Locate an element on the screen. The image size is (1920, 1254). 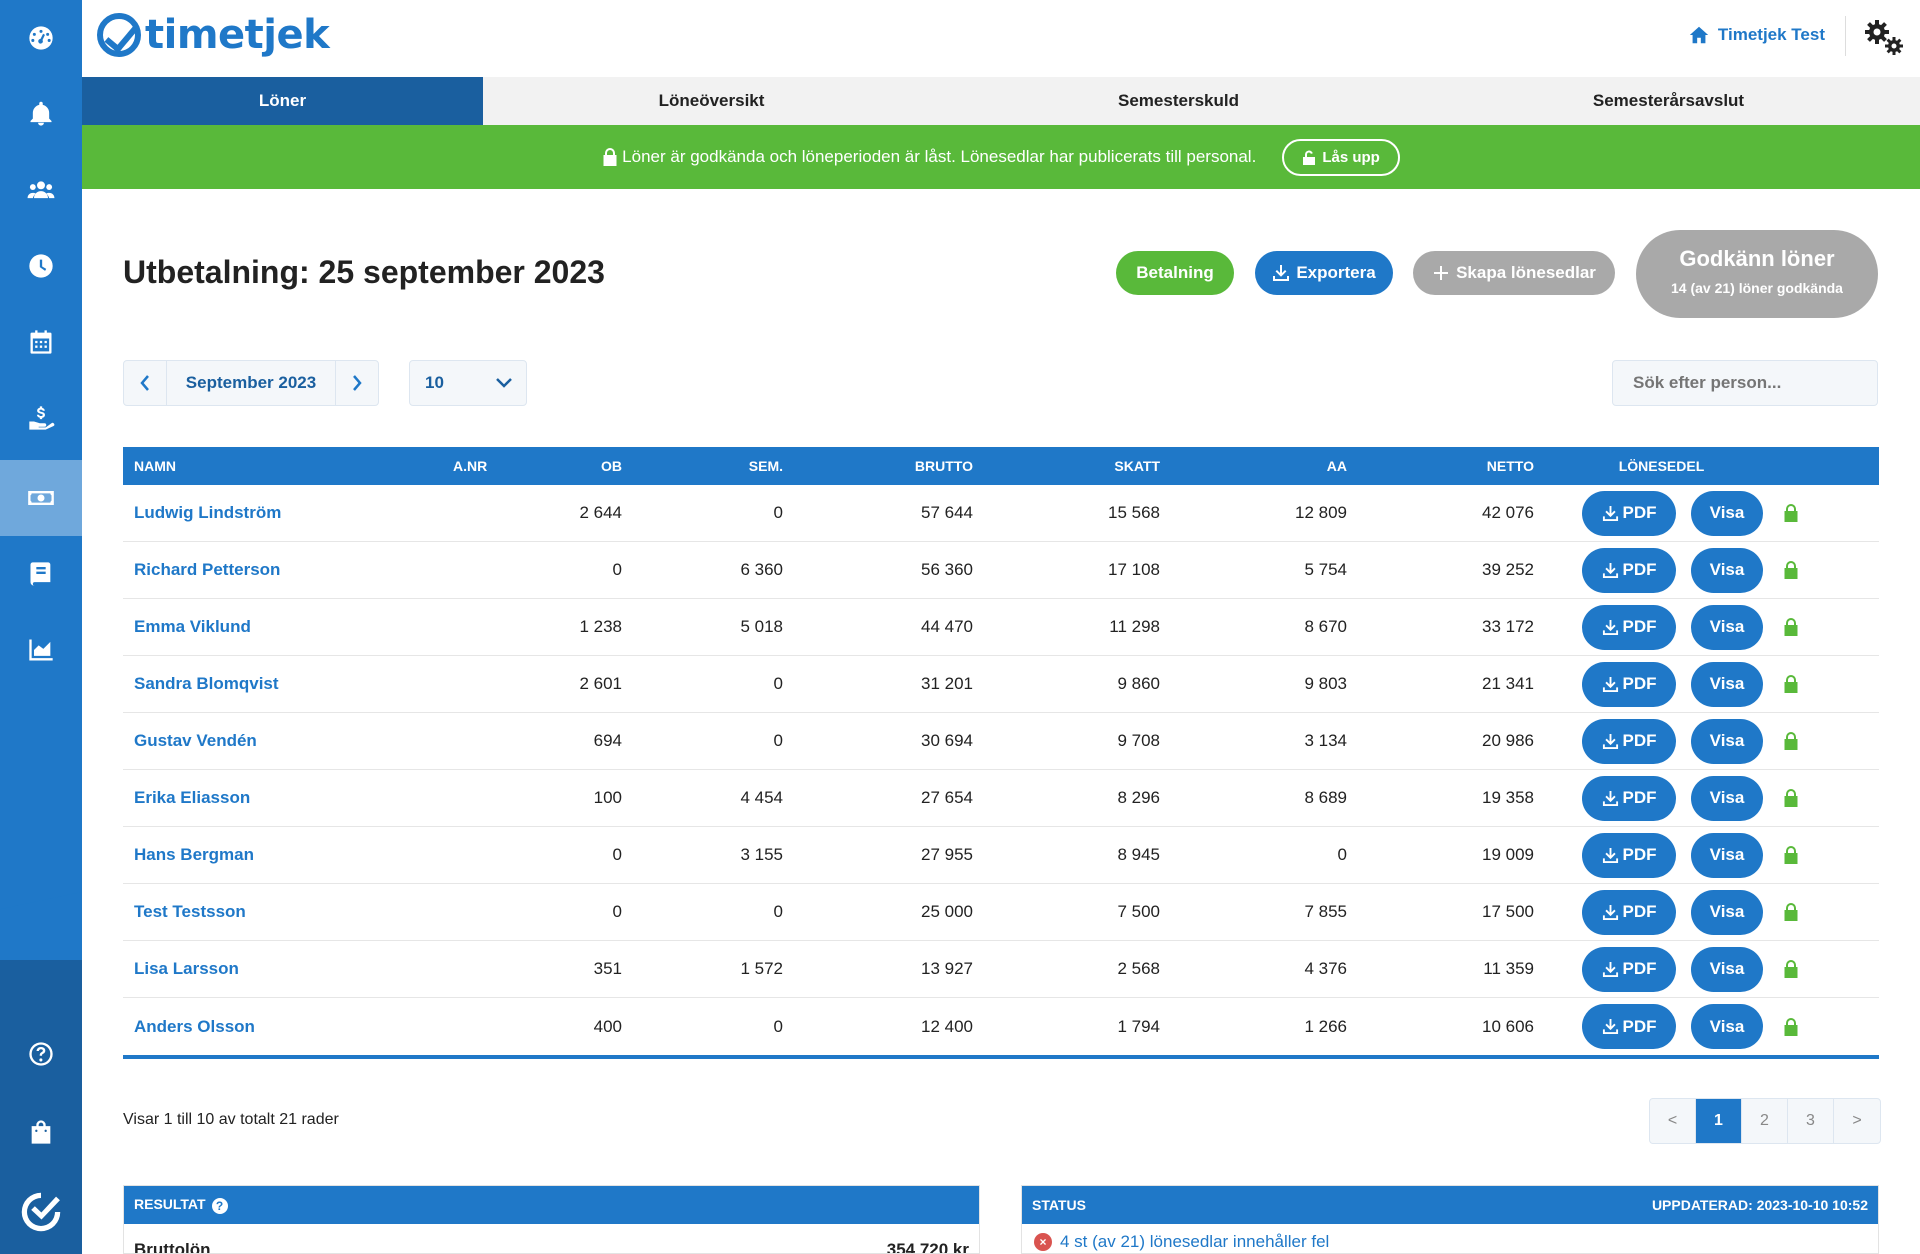
col-header-aa: AA is located at coordinates (1336, 466).